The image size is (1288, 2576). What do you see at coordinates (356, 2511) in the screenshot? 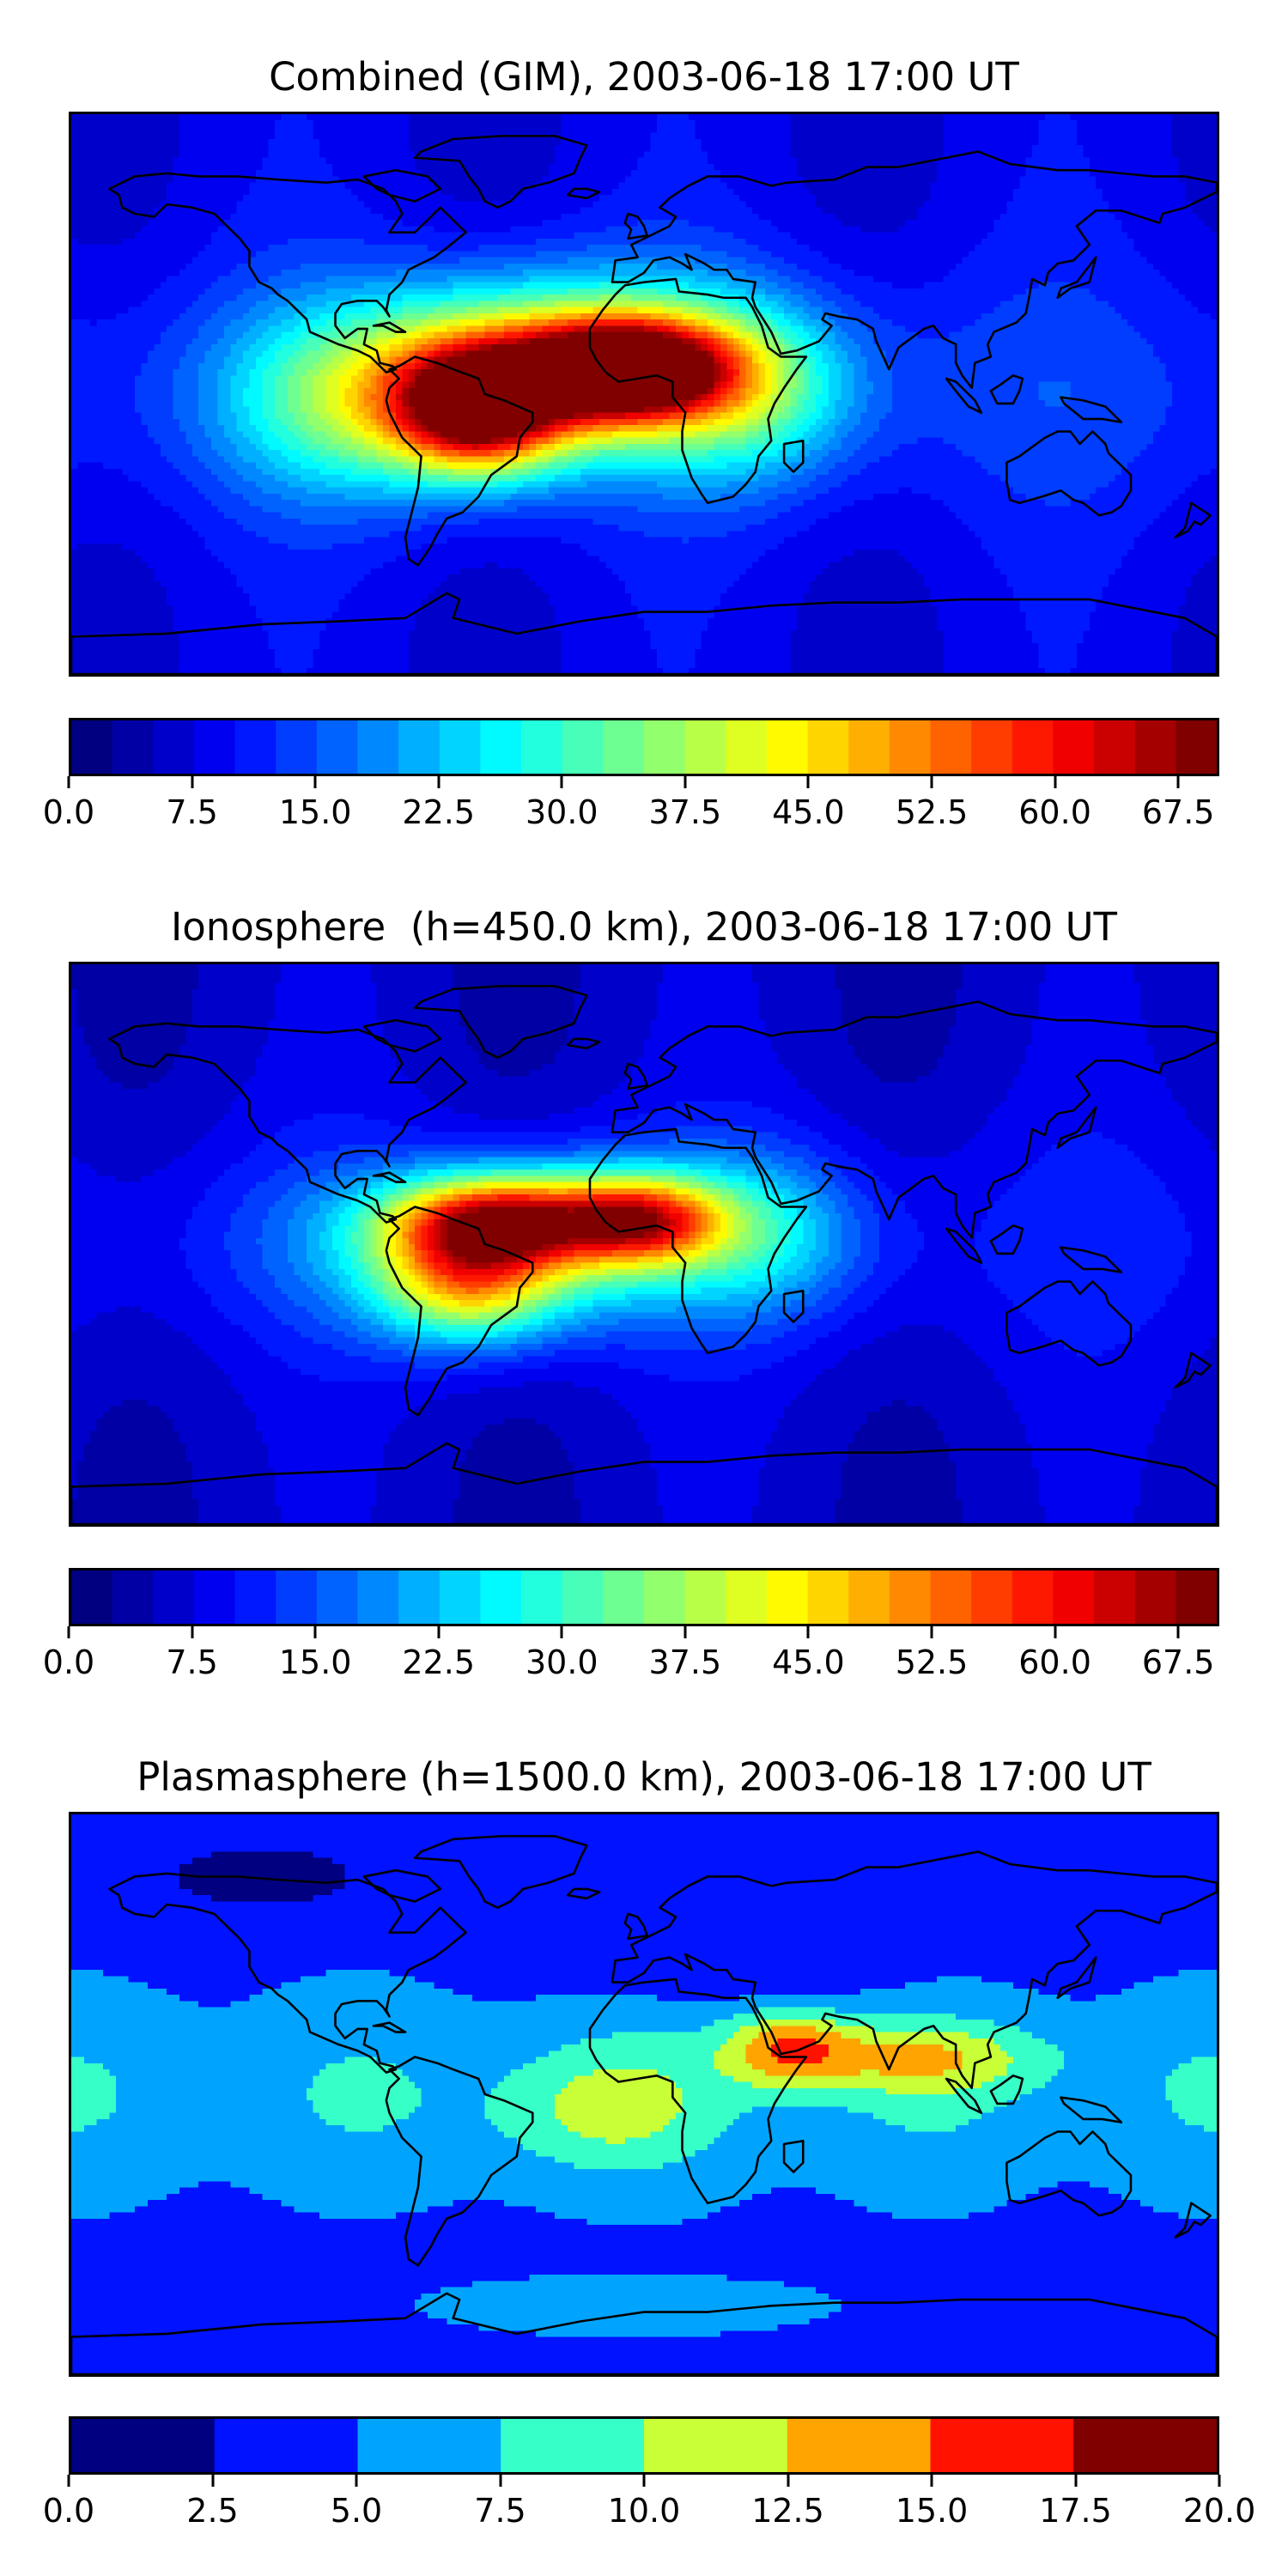
I see `colorbar-tick-label: 5.0` at bounding box center [356, 2511].